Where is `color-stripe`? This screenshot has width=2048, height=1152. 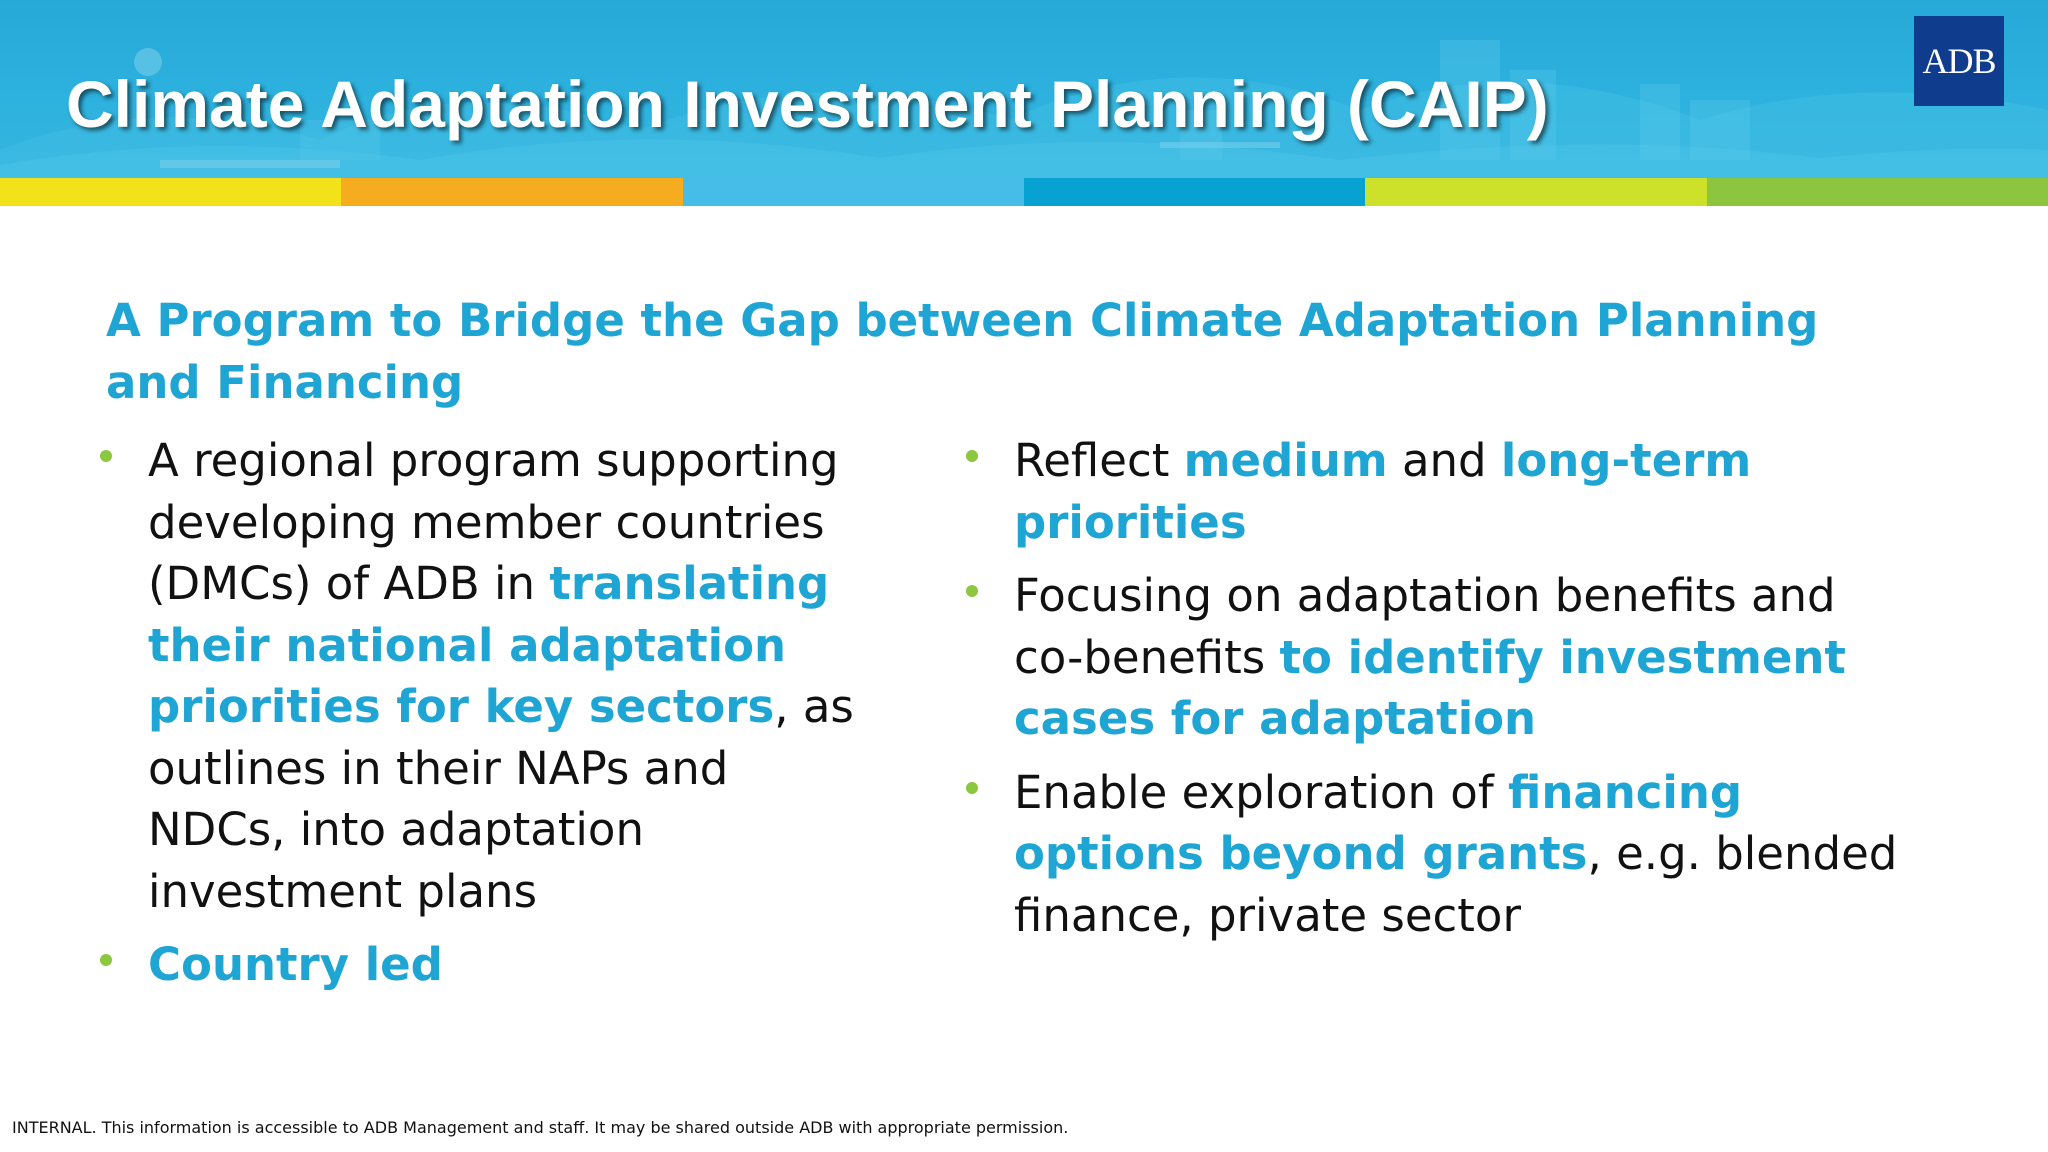 color-stripe is located at coordinates (1024, 192).